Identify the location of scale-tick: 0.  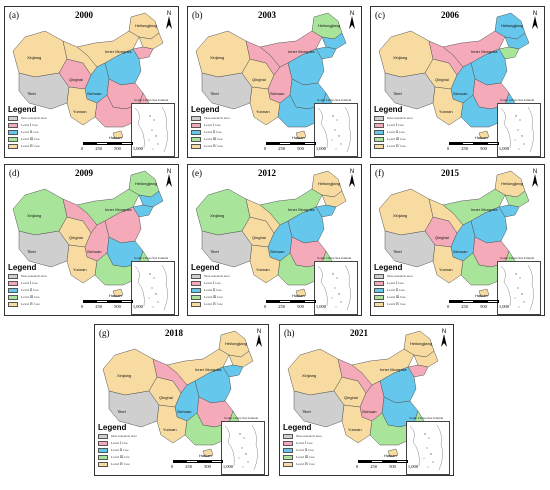
(265, 306).